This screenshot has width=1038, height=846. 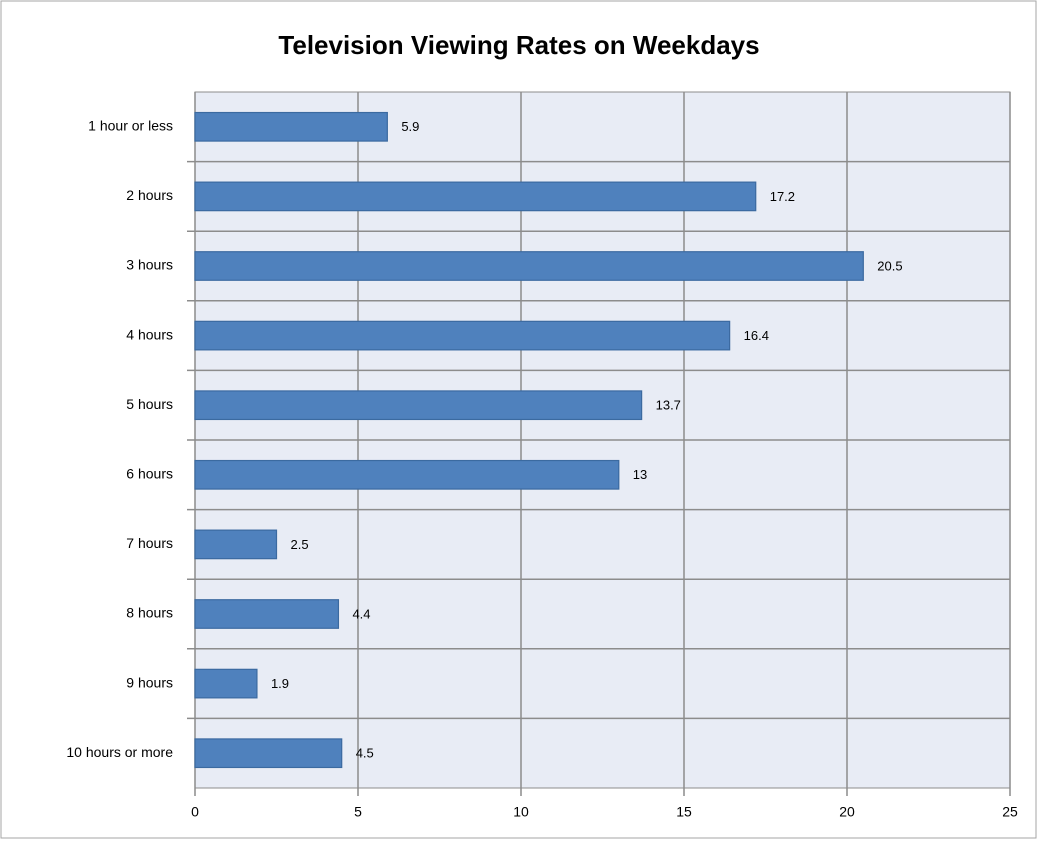 What do you see at coordinates (280, 683) in the screenshot?
I see `value-label: 1.9` at bounding box center [280, 683].